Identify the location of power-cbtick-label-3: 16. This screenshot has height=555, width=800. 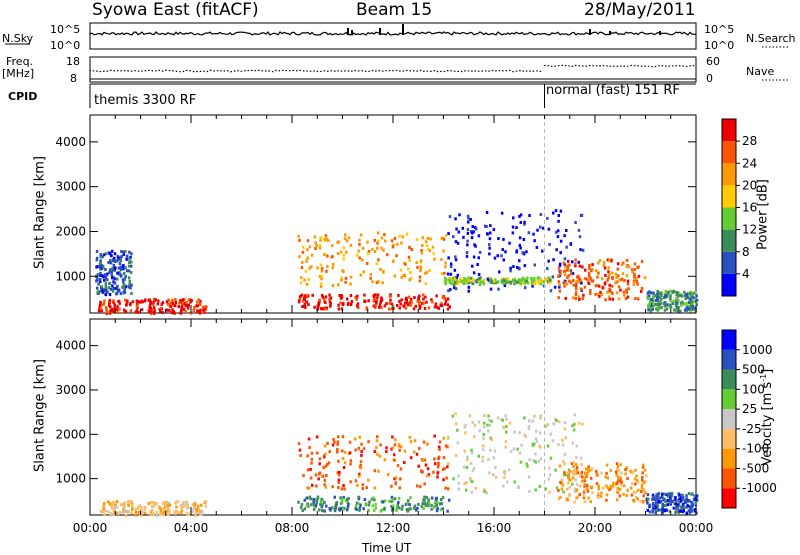
(749, 208).